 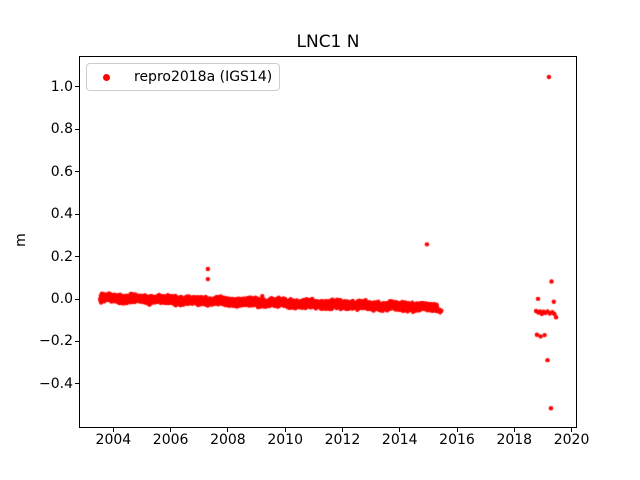 I want to click on y-tick-label: −0.2, so click(x=56, y=341).